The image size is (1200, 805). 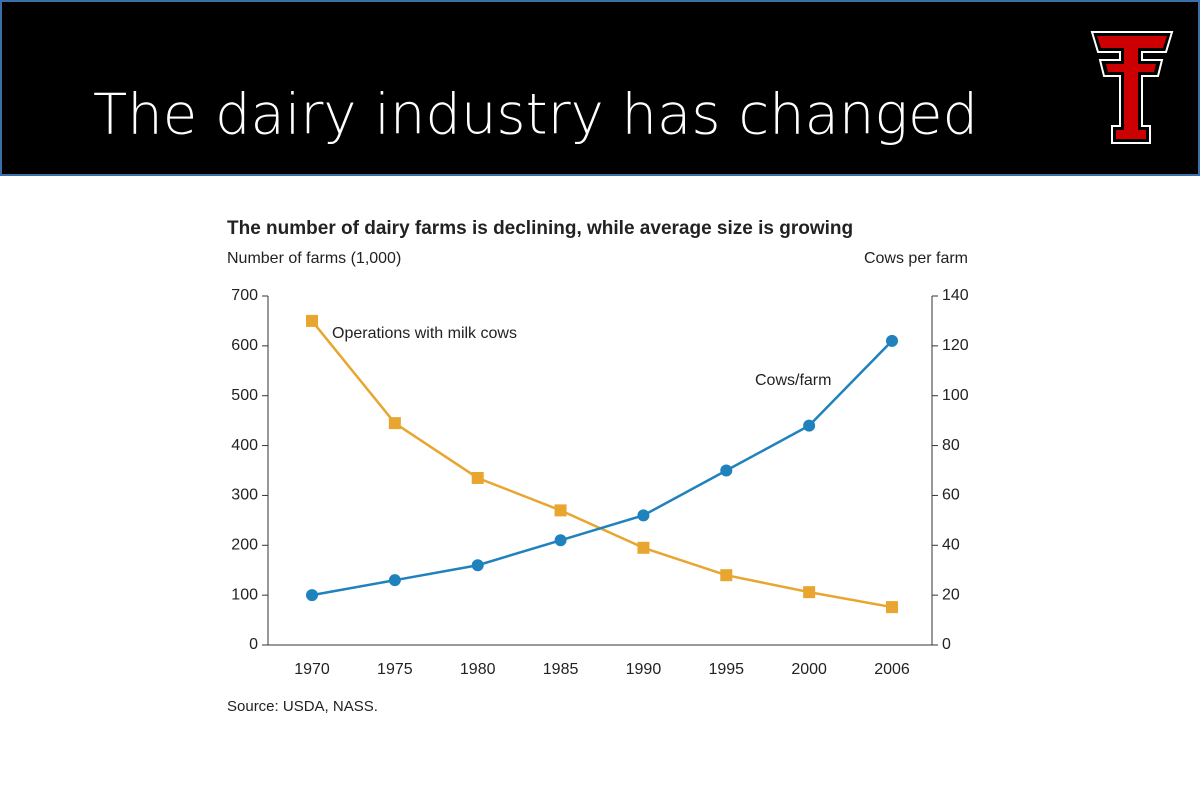 I want to click on y-axis-label: Number of farms (1,000), so click(x=314, y=258).